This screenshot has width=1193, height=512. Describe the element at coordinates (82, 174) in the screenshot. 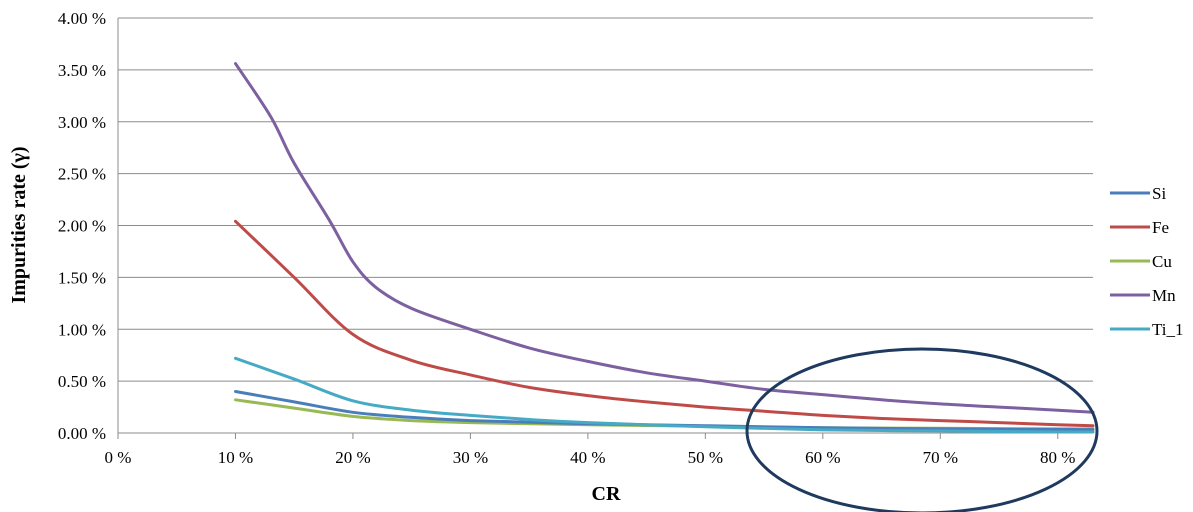

I see `y-tick-label: 2.50 %` at that location.